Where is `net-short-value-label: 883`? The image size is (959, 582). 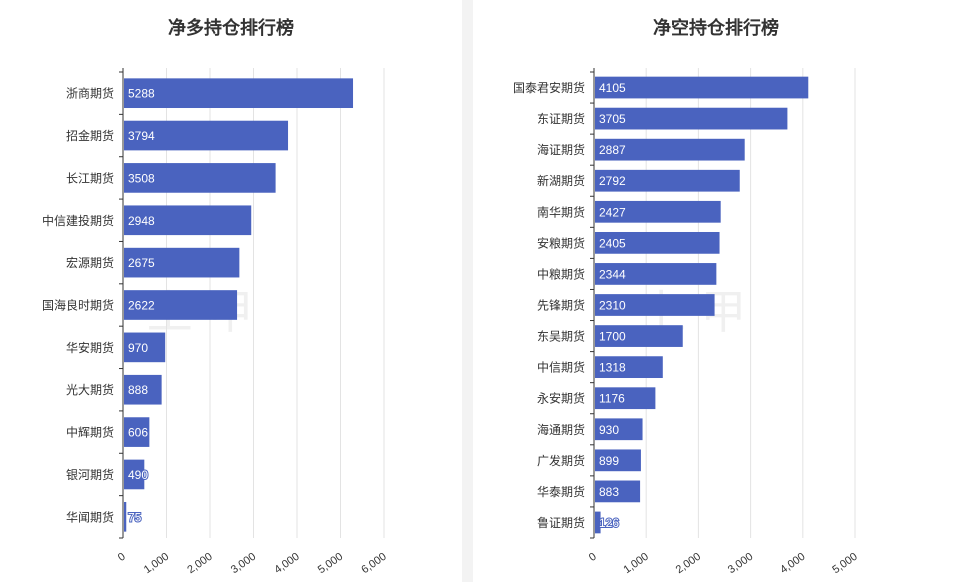 net-short-value-label: 883 is located at coordinates (609, 492).